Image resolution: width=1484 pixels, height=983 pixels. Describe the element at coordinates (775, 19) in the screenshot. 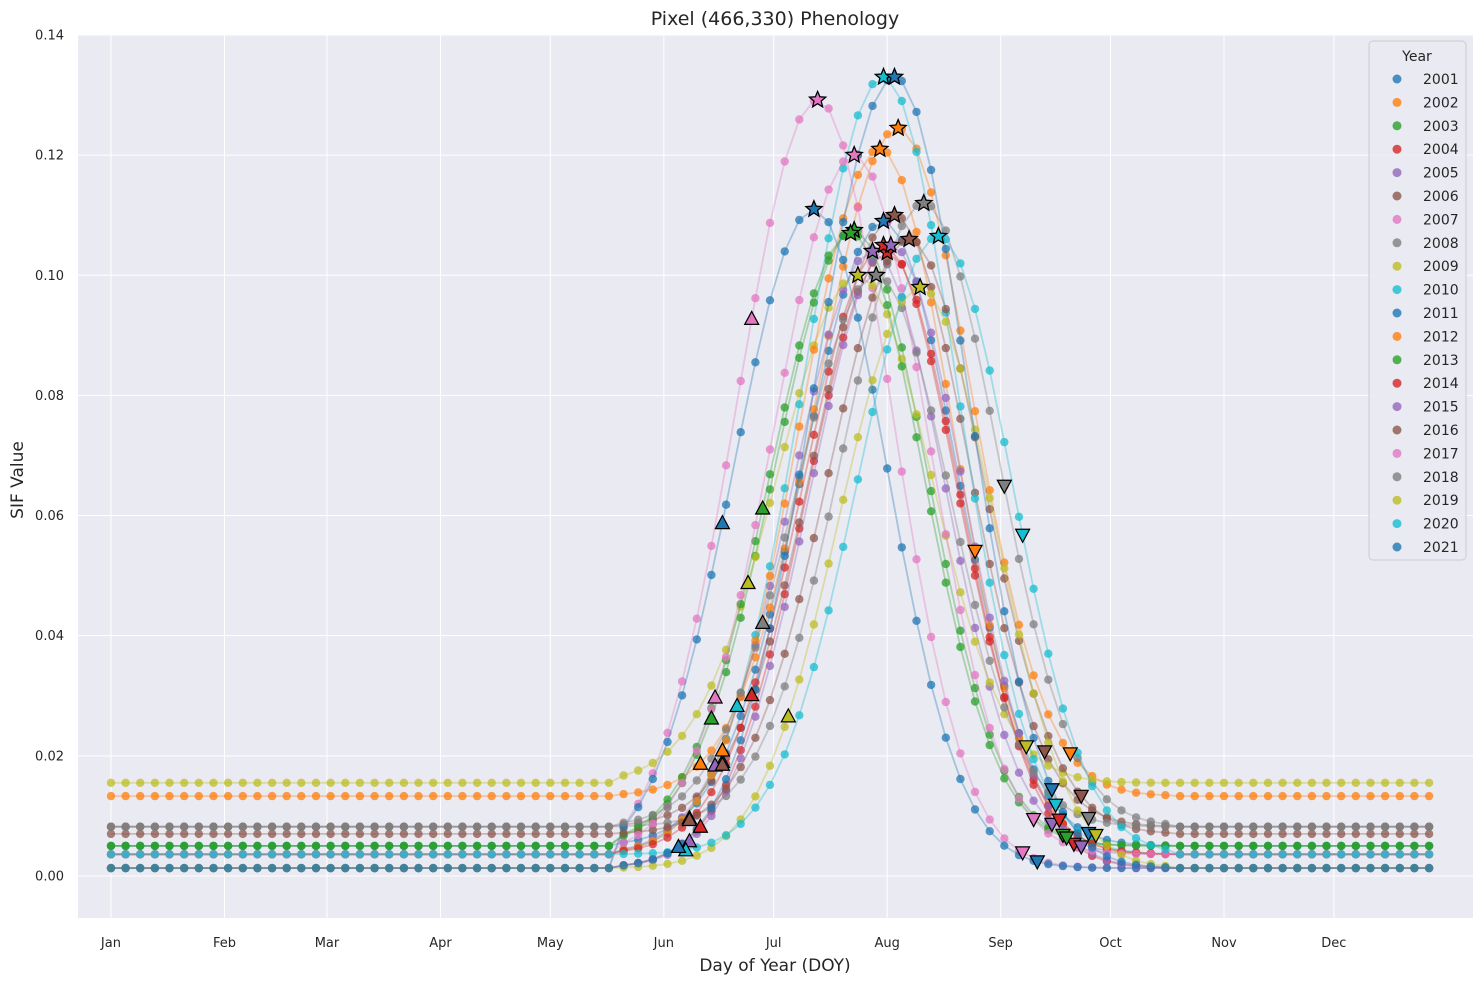

I see `chart-title: Pixel (466,330) Phenology` at that location.